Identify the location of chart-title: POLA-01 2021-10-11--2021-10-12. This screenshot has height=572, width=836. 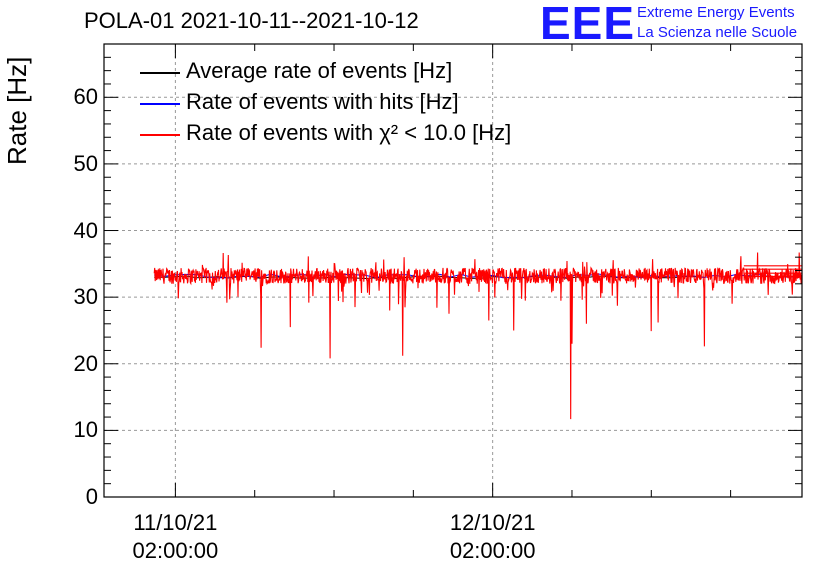
(251, 20).